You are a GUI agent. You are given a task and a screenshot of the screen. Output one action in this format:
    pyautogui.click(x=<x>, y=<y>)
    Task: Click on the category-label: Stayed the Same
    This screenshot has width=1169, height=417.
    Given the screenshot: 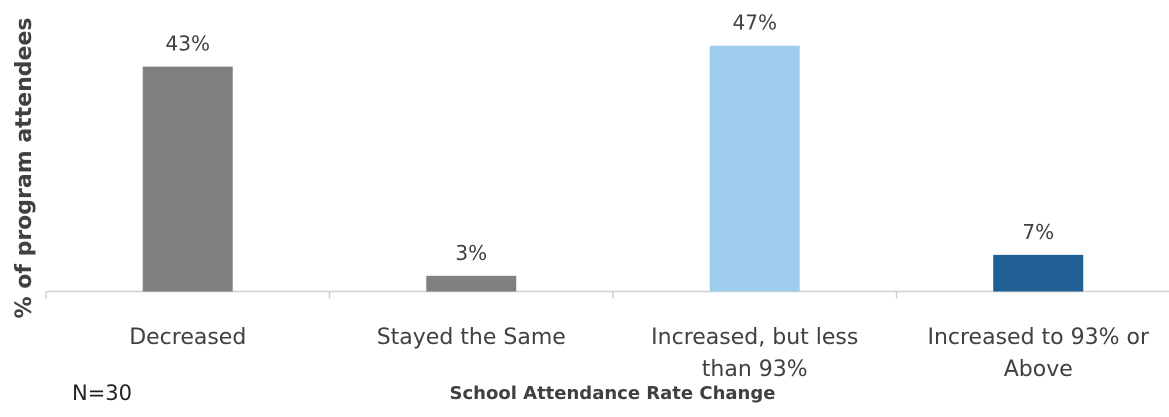 What is the action you would take?
    pyautogui.click(x=471, y=337)
    